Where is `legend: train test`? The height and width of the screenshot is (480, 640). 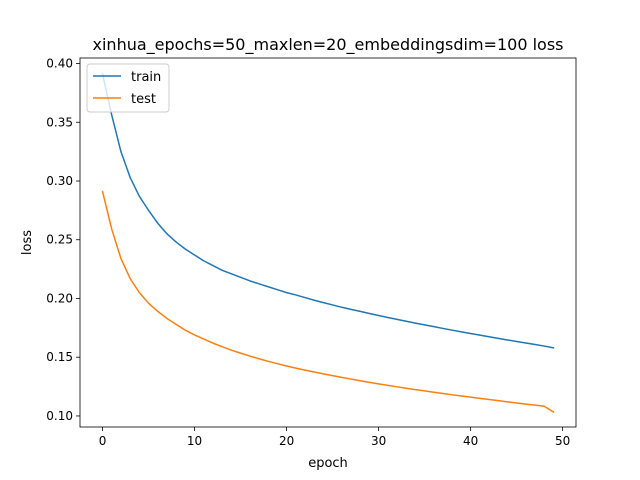 legend: train test is located at coordinates (128, 88).